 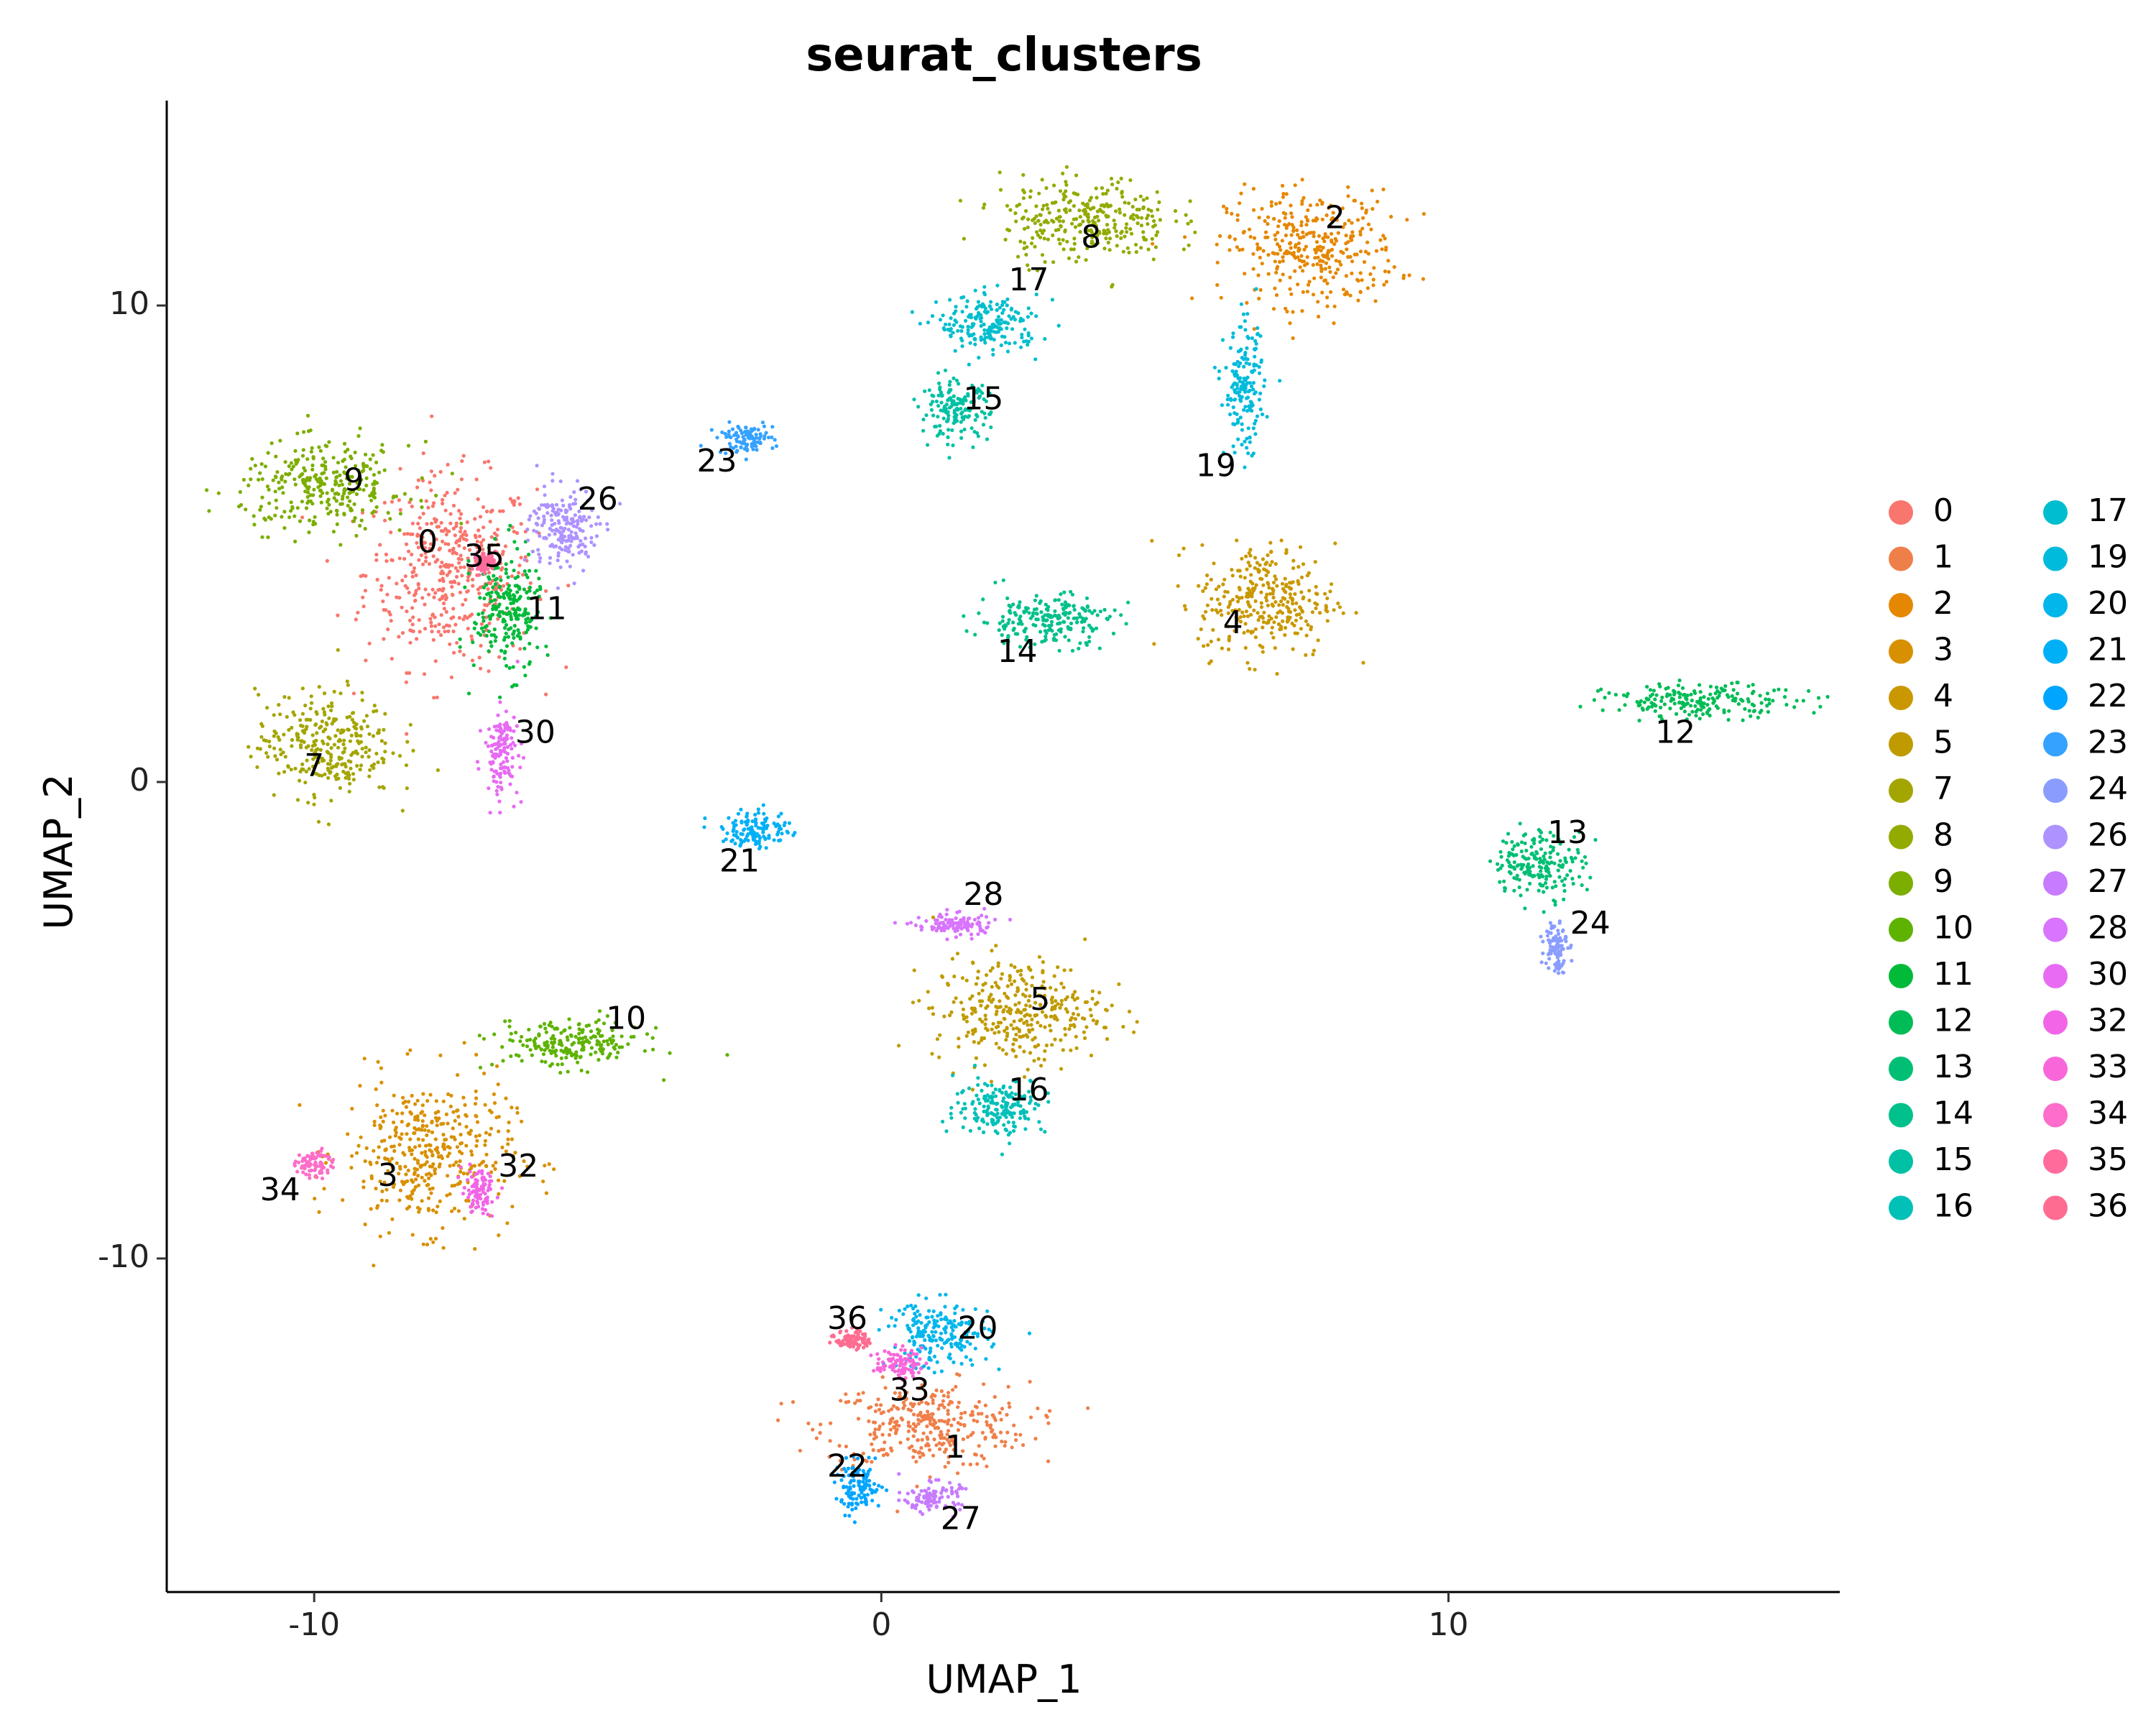 What do you see at coordinates (952, 414) in the screenshot?
I see `cluster-15-points` at bounding box center [952, 414].